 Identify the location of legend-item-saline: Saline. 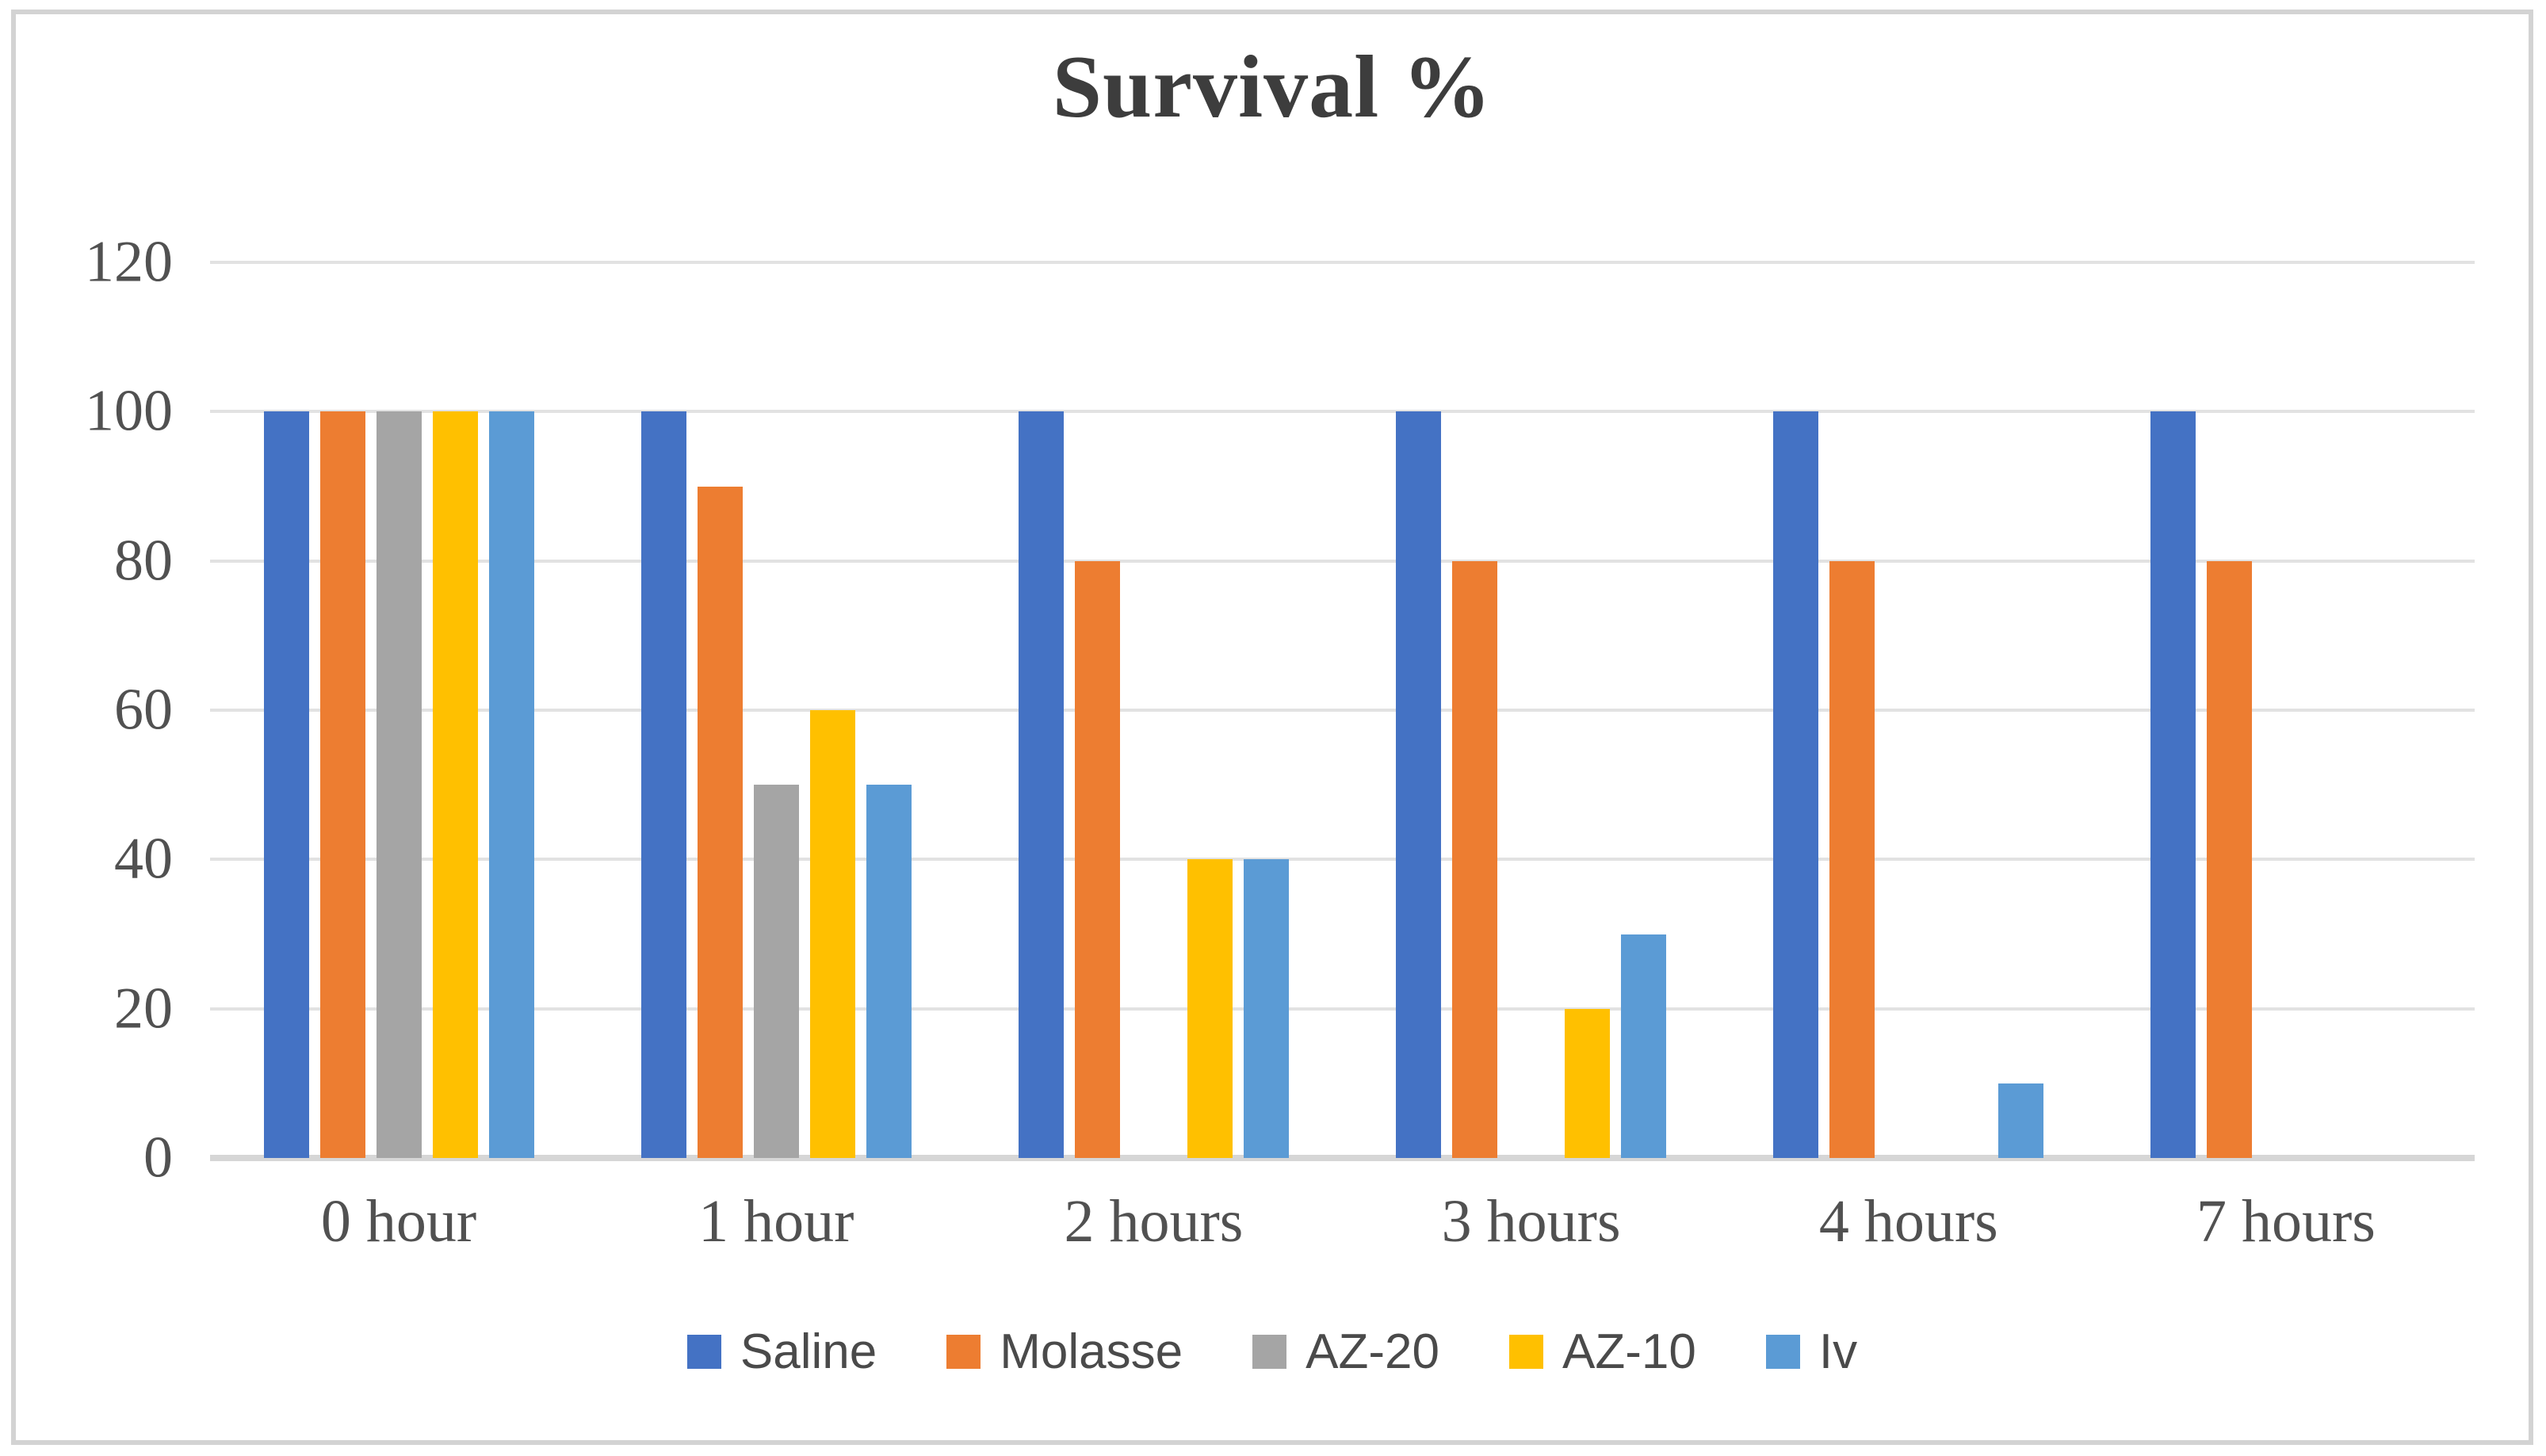
(781, 1352).